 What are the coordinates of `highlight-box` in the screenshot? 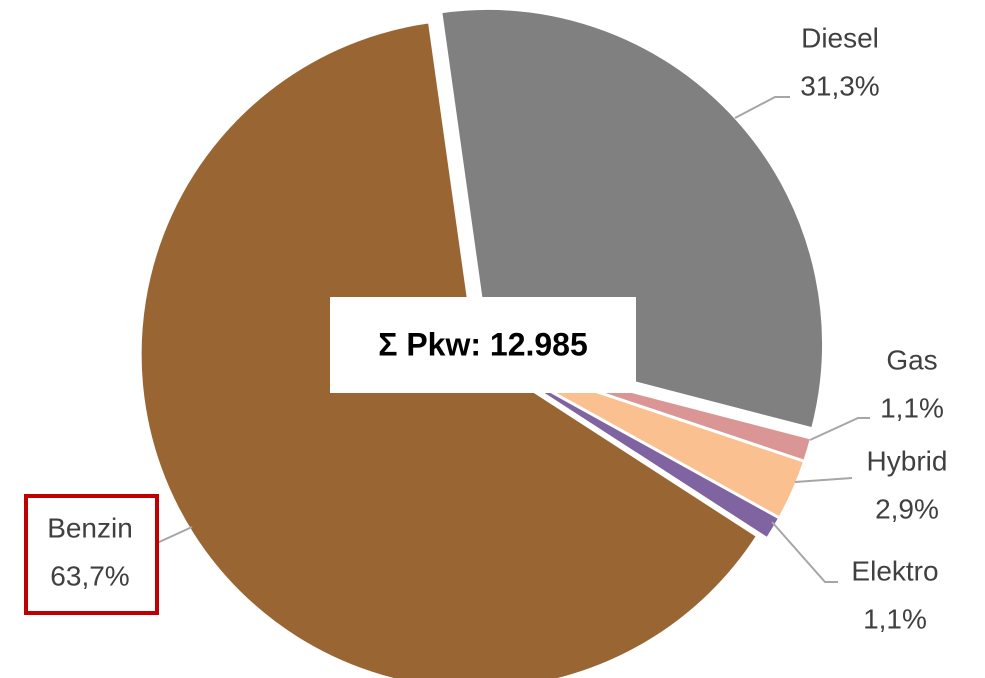 It's located at (91, 554).